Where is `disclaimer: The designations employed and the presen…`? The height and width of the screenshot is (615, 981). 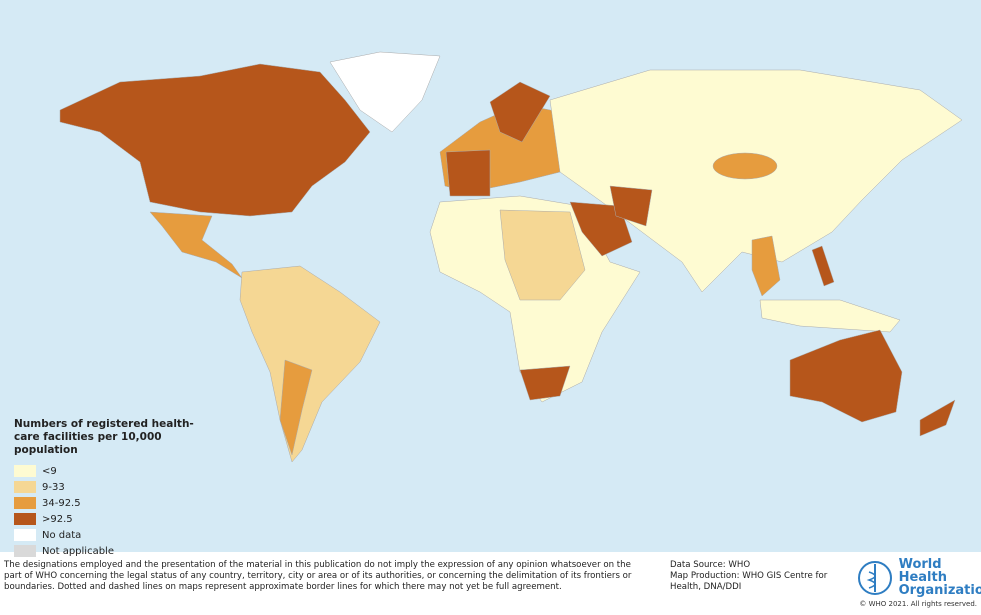
disclaimer: The designations employed and the presen… is located at coordinates (318, 576).